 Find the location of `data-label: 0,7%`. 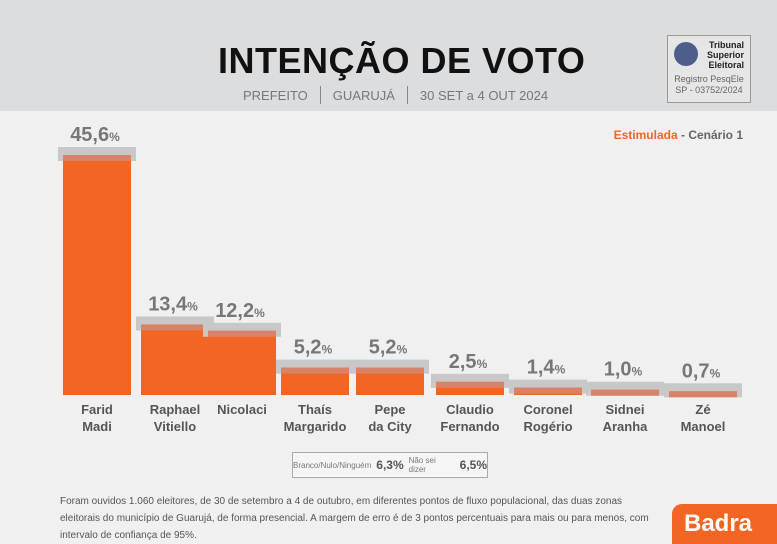

data-label: 0,7% is located at coordinates (701, 371).